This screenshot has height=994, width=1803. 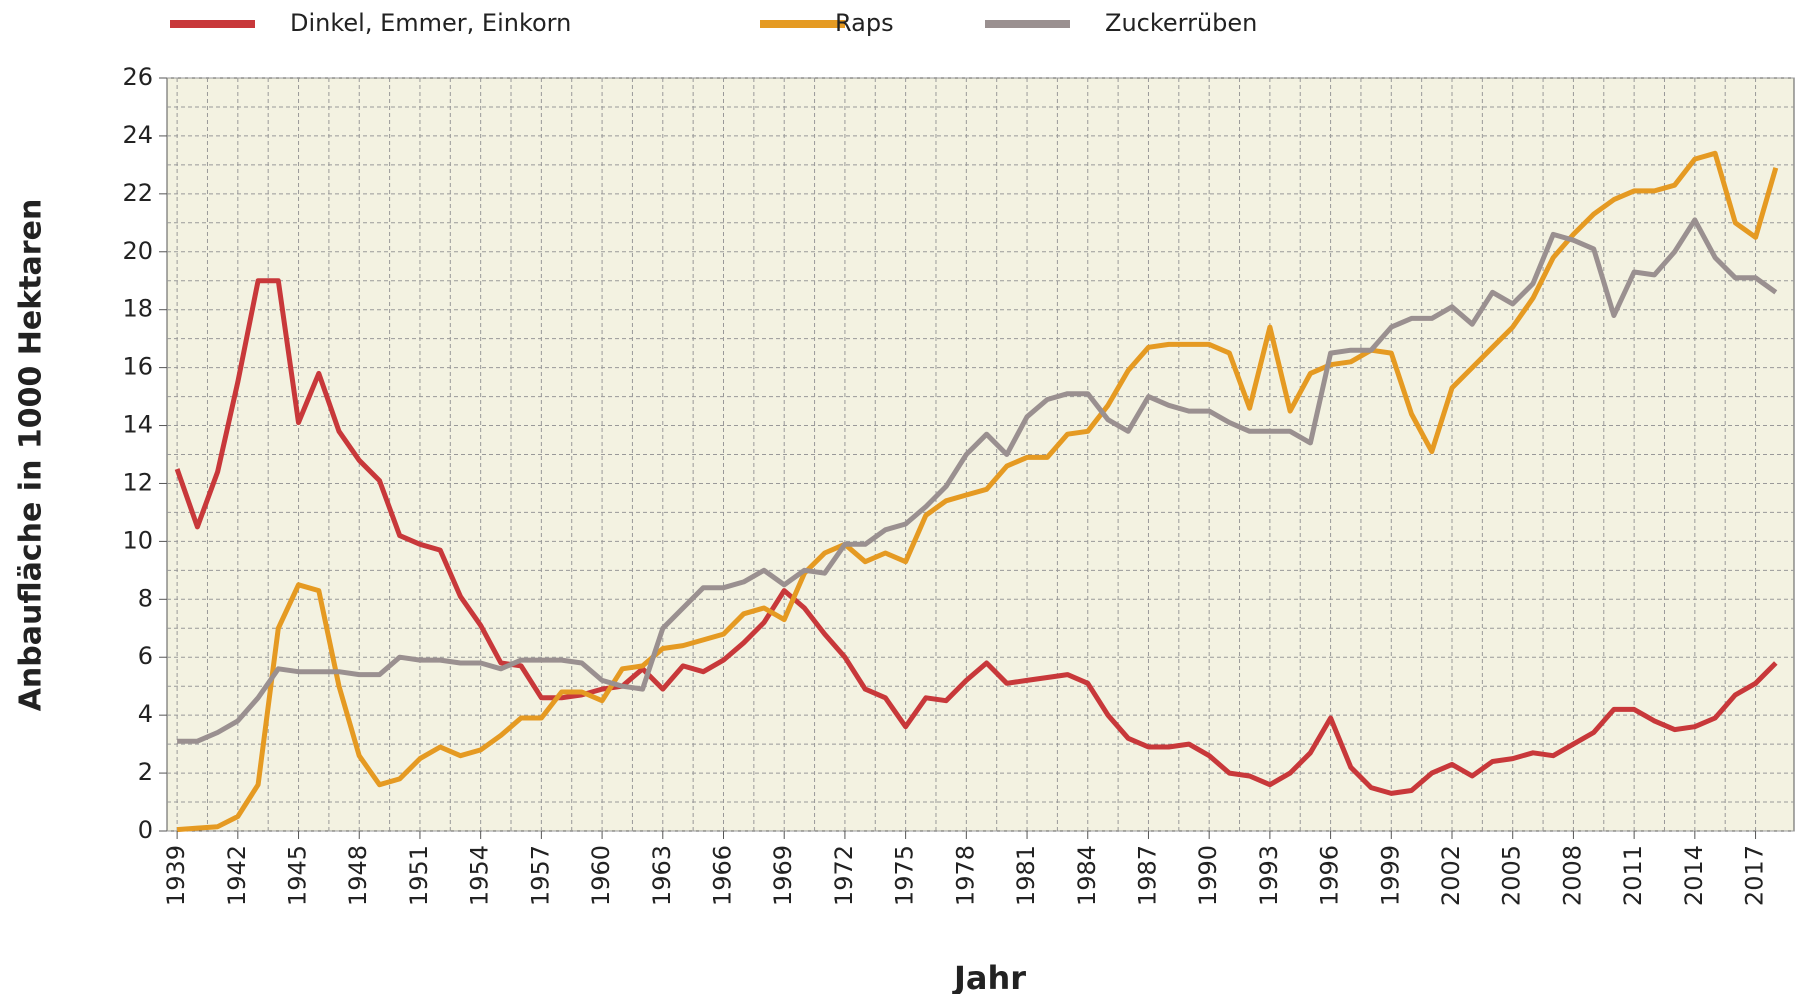 What do you see at coordinates (1694, 875) in the screenshot?
I see `x-tick-label: 2014` at bounding box center [1694, 875].